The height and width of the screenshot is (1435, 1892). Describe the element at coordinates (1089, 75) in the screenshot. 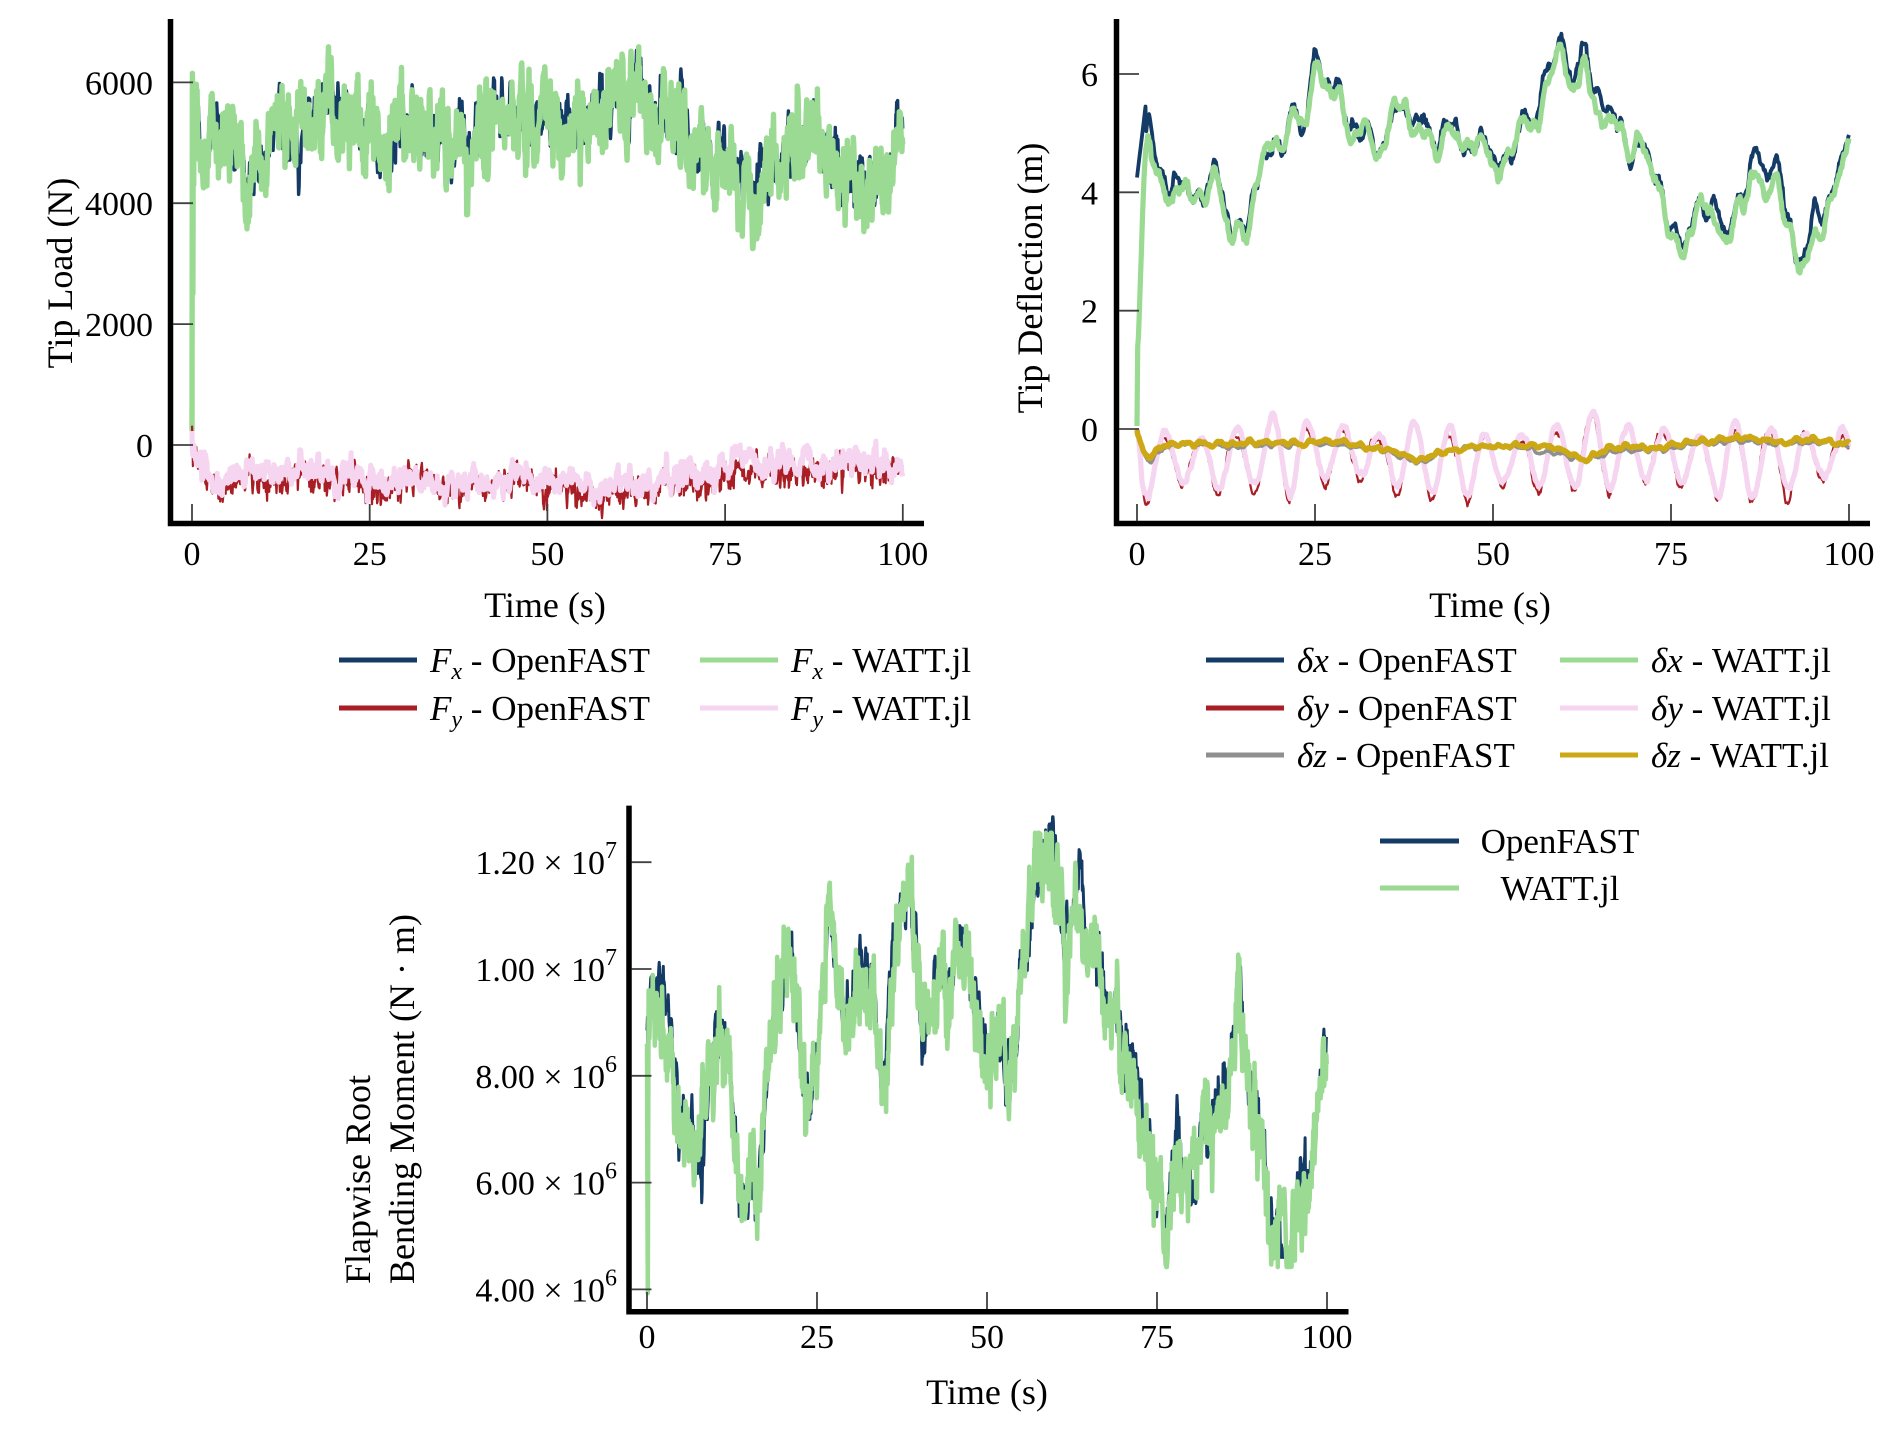

I see `svg-text: 6` at that location.